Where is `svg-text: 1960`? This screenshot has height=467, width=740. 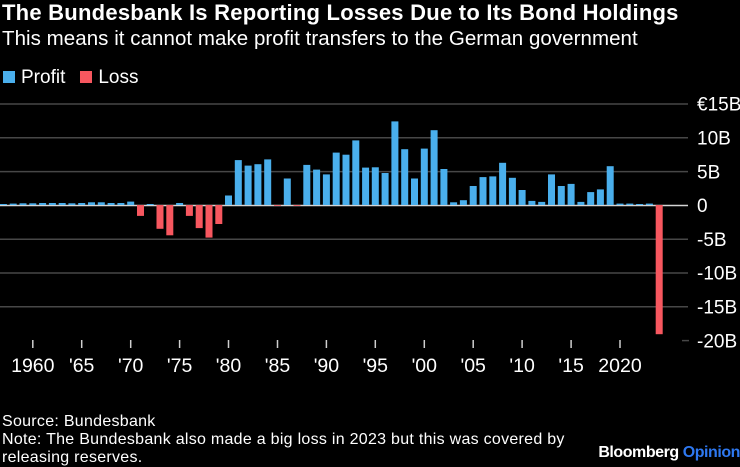
svg-text: 1960 is located at coordinates (33, 366).